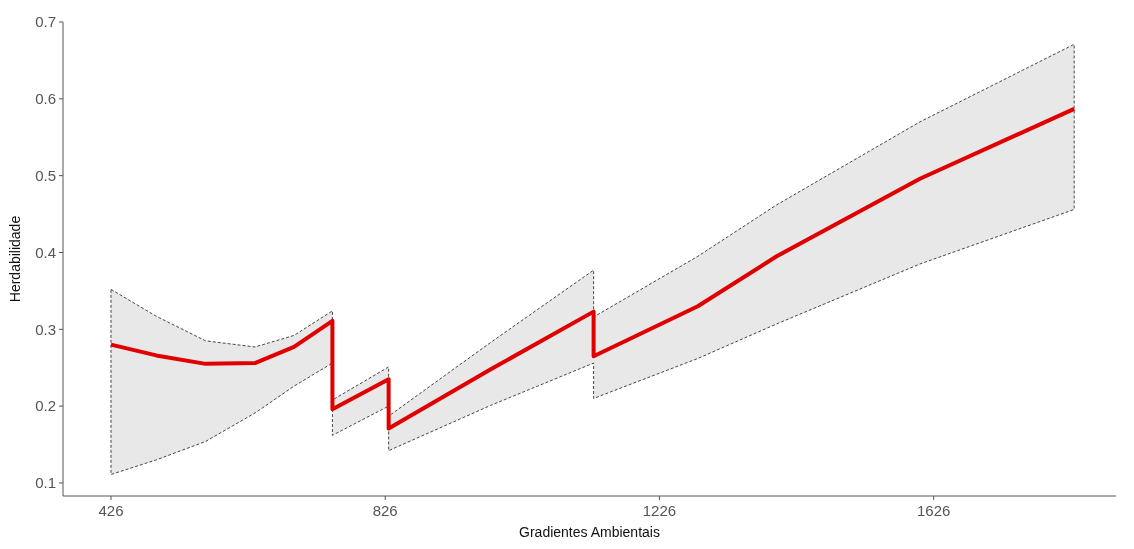 The width and height of the screenshot is (1134, 549). I want to click on y-tick-label: 0.2, so click(45, 406).